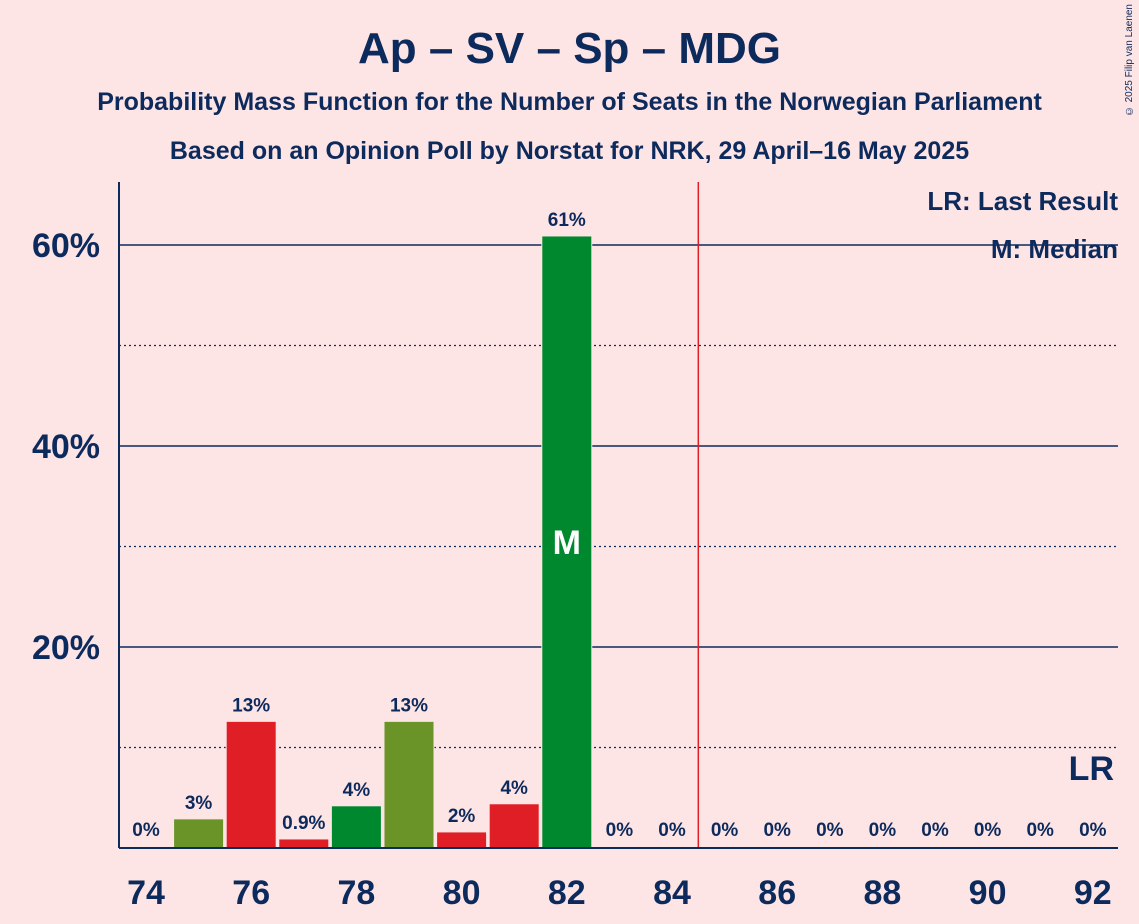 This screenshot has height=924, width=1139. Describe the element at coordinates (462, 893) in the screenshot. I see `x-tick-label: 80` at that location.